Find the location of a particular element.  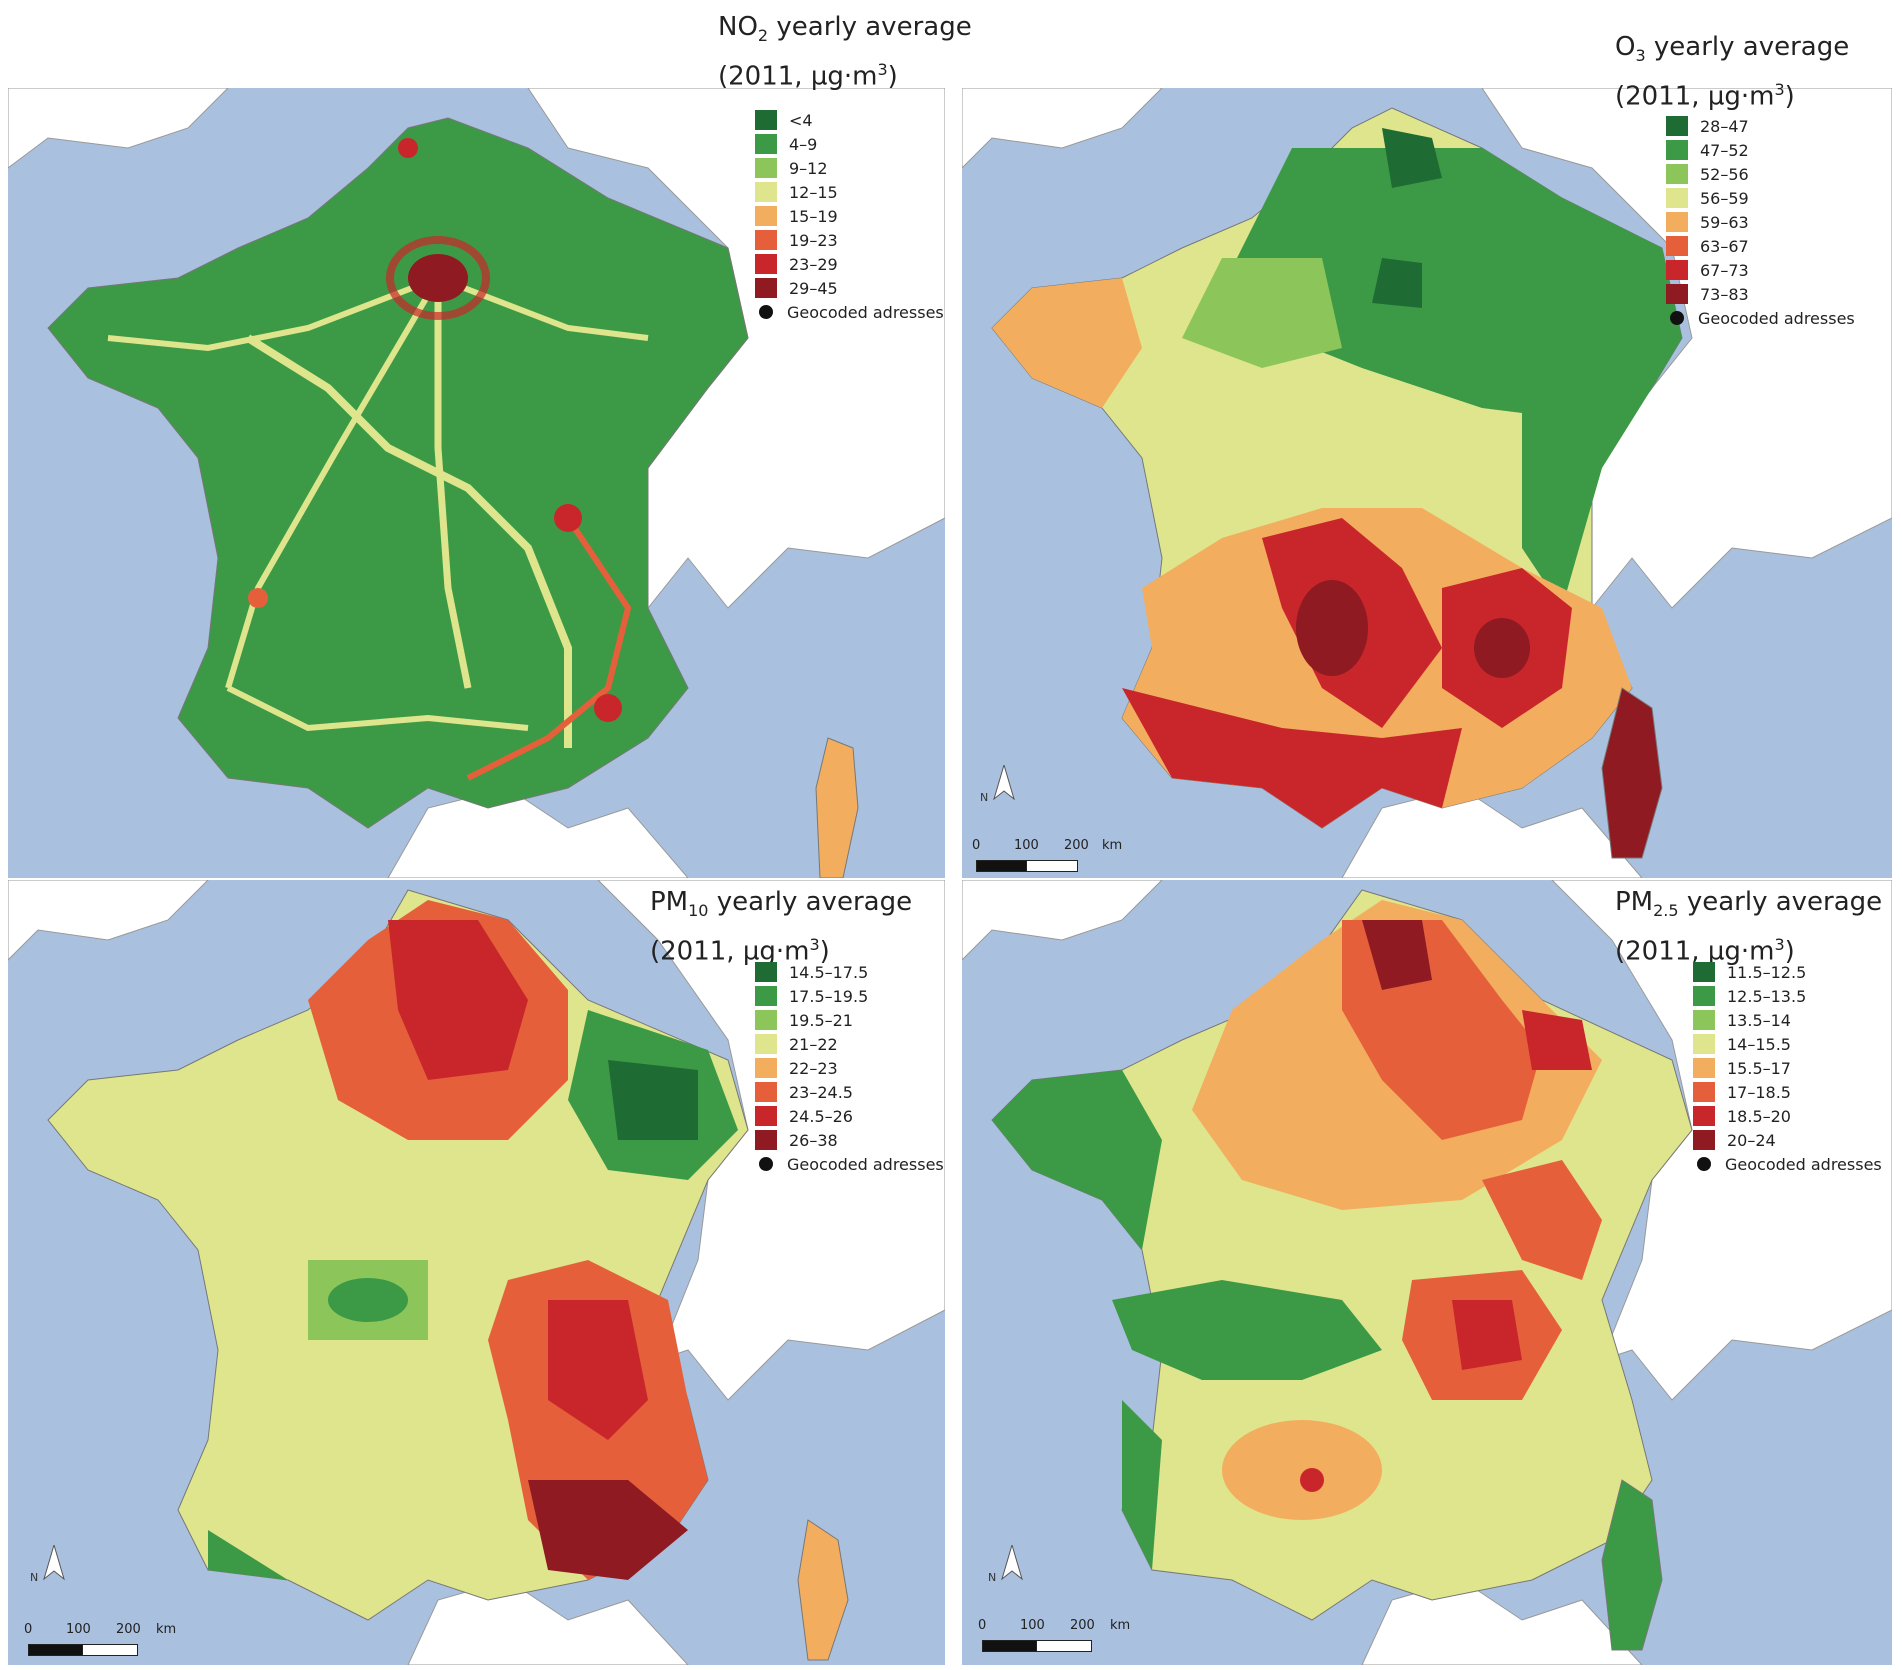

legend-label: 56–59 is located at coordinates (1724, 198).